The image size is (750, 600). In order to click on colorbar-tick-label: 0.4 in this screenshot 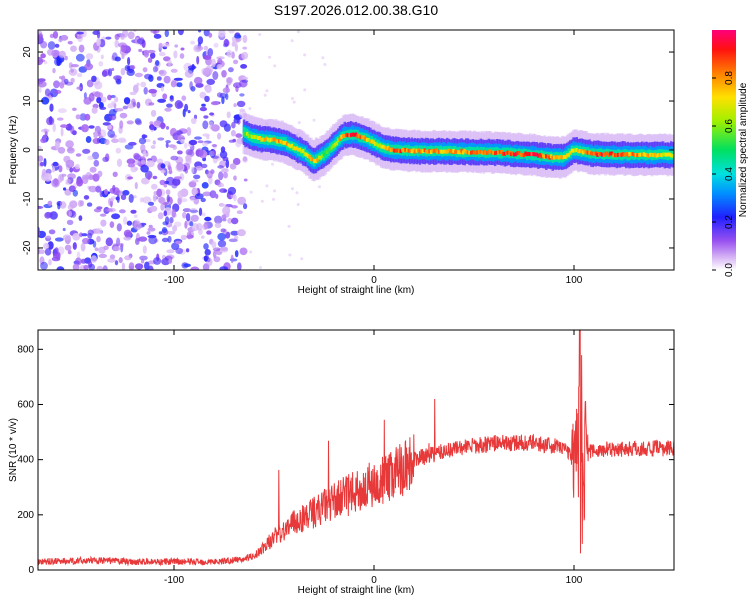, I will do `click(729, 174)`.